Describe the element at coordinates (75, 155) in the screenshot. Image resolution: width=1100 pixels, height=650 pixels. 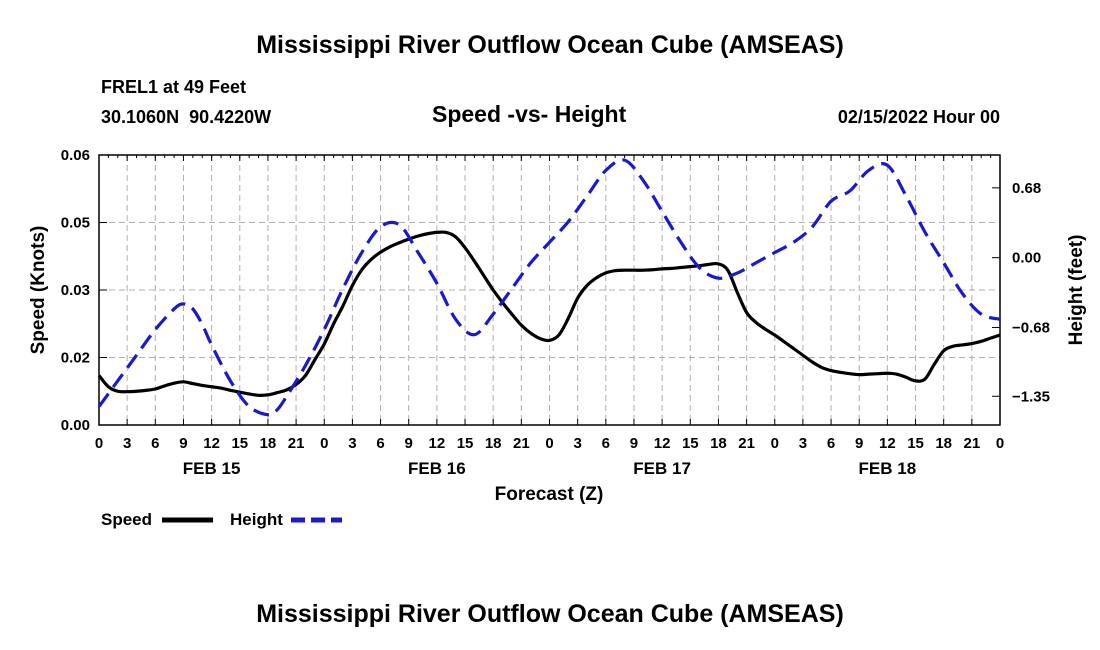
I see `y-tick-label: 0.06` at that location.